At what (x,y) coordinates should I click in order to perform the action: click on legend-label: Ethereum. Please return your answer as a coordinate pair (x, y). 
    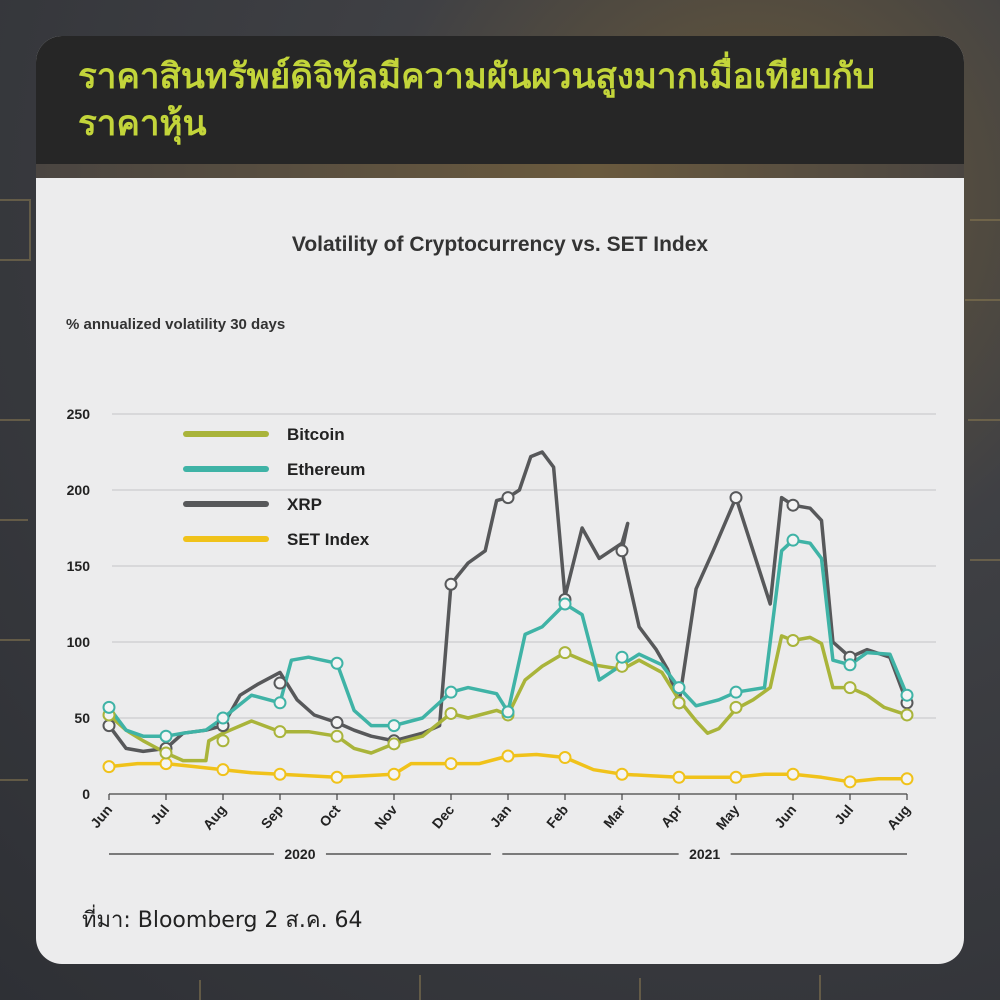
    Looking at the image, I should click on (326, 469).